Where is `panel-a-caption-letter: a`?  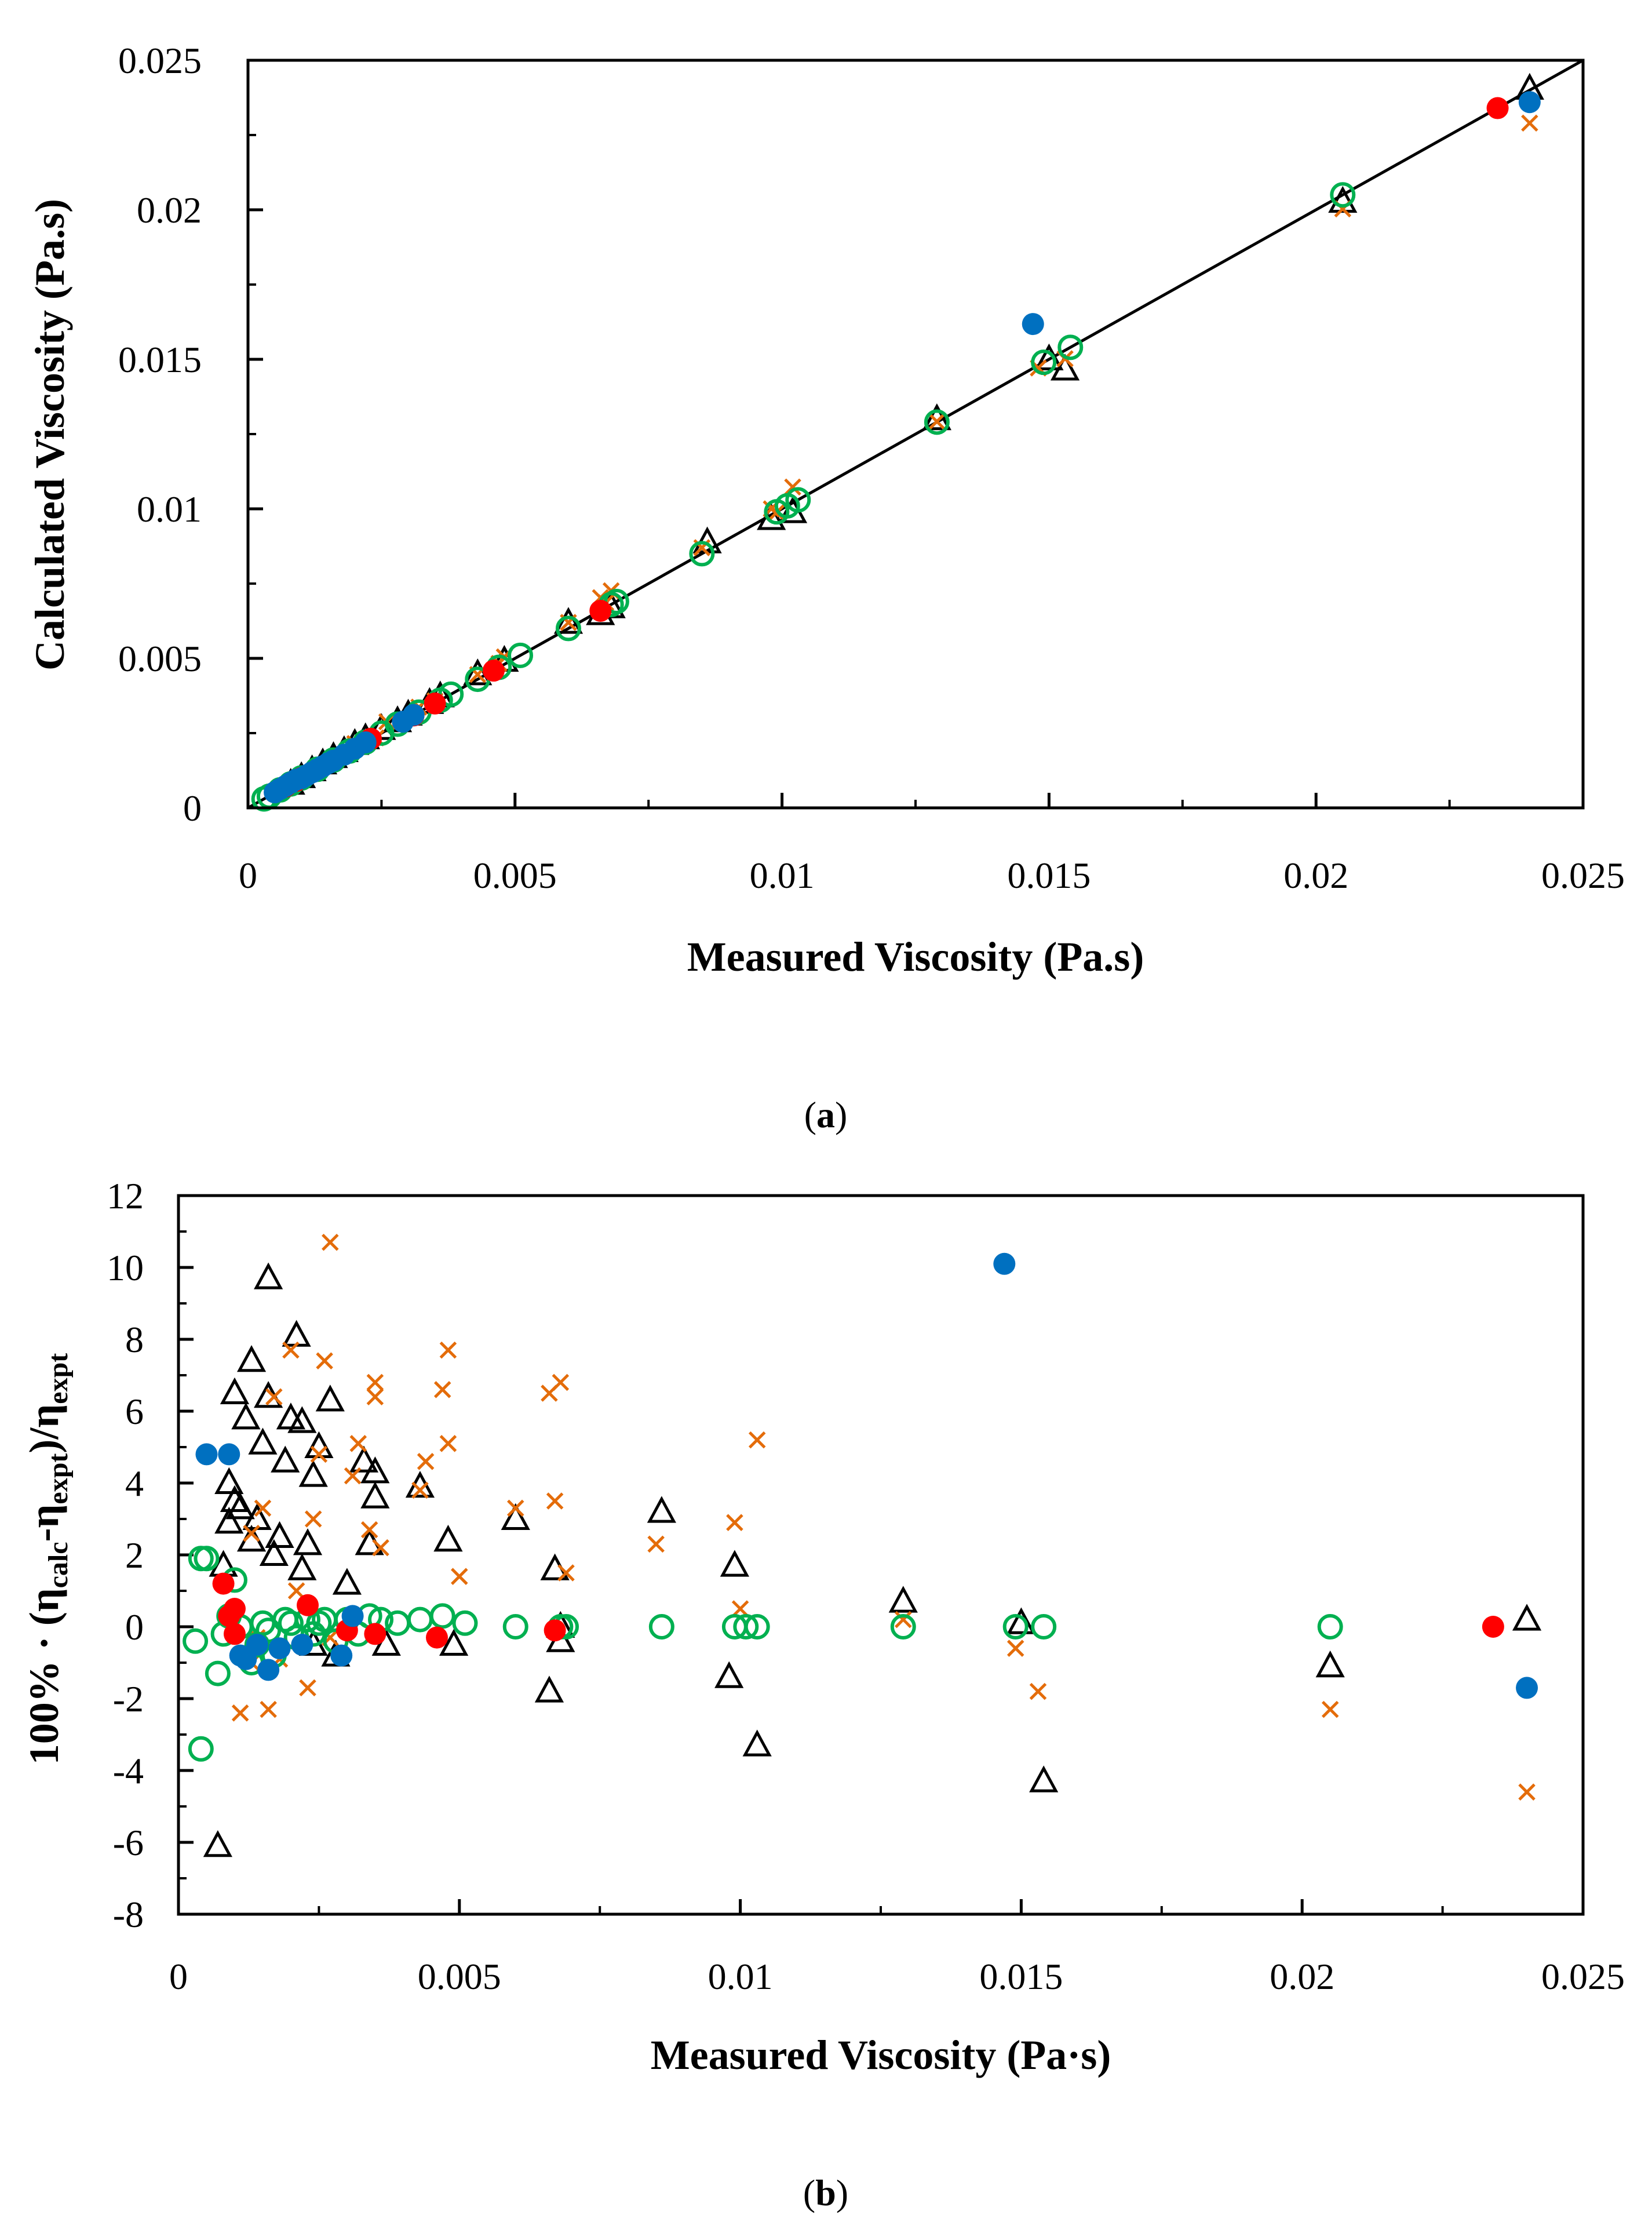
panel-a-caption-letter: a is located at coordinates (825, 1114).